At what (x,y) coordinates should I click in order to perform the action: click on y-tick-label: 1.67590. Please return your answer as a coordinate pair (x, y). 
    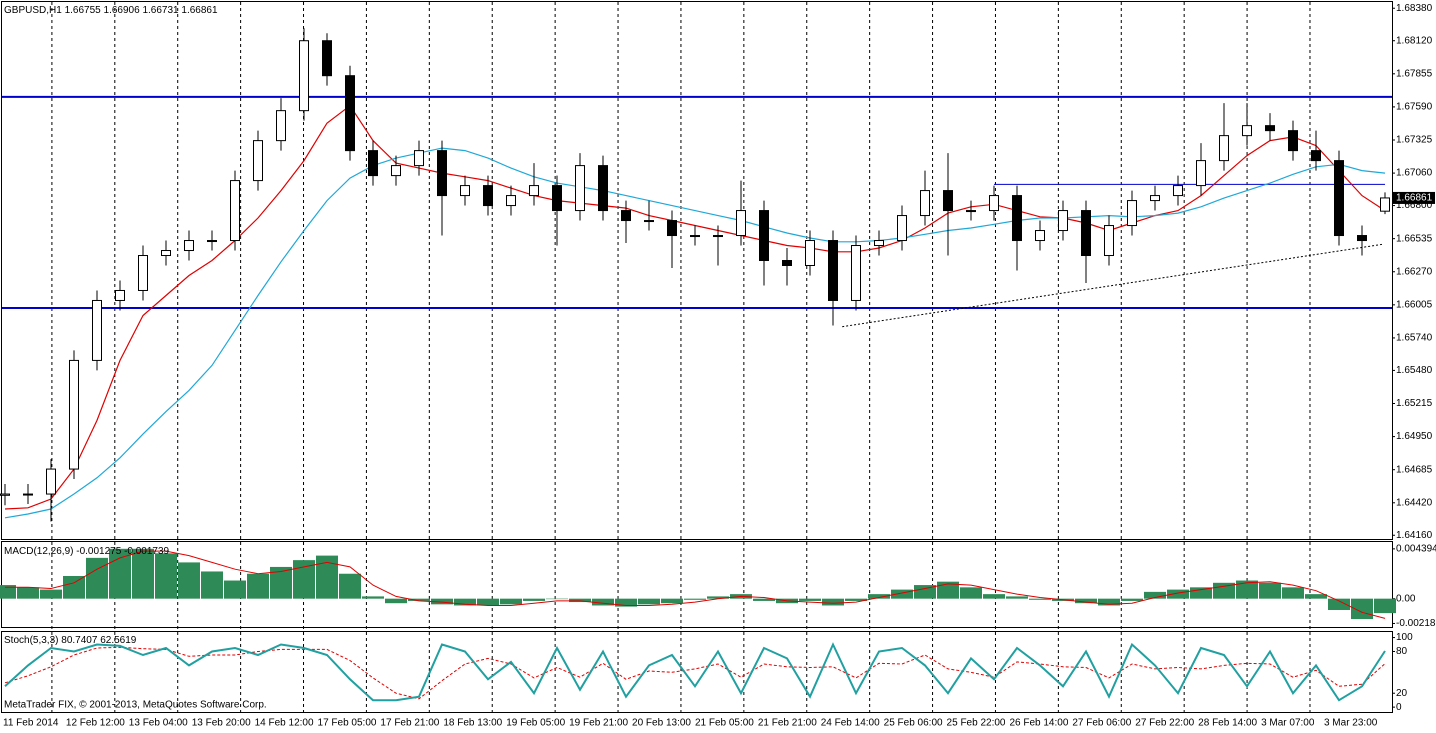
    Looking at the image, I should click on (1414, 107).